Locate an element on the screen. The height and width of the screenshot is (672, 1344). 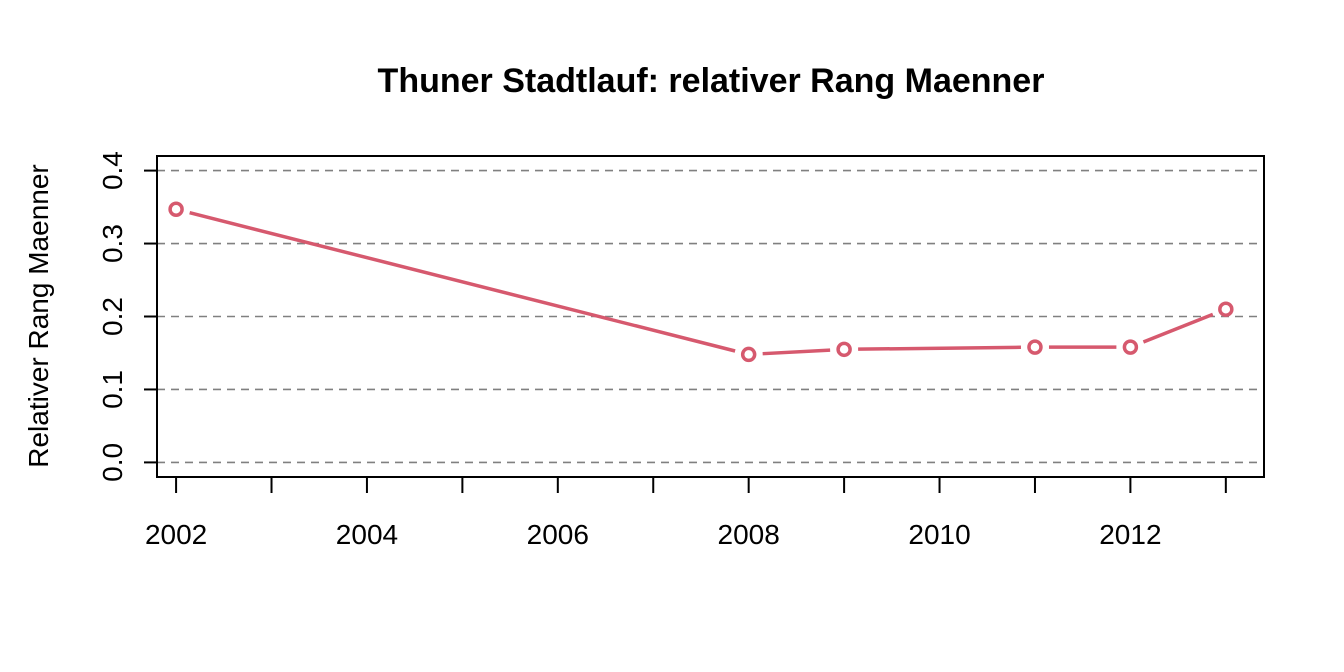
data-point-2013 is located at coordinates (1226, 309).